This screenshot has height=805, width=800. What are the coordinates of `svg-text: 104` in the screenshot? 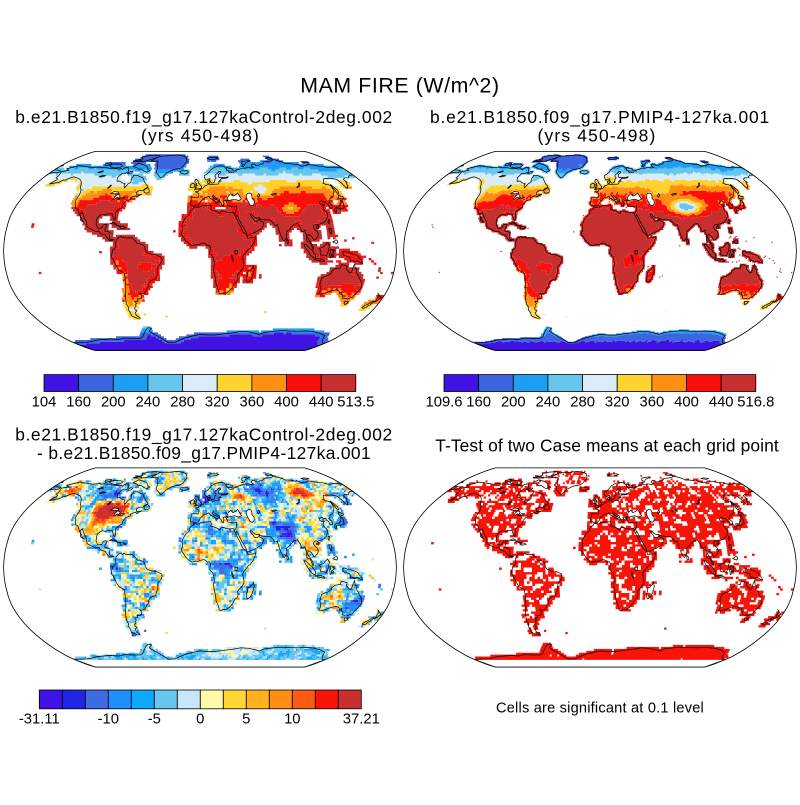 It's located at (44, 403).